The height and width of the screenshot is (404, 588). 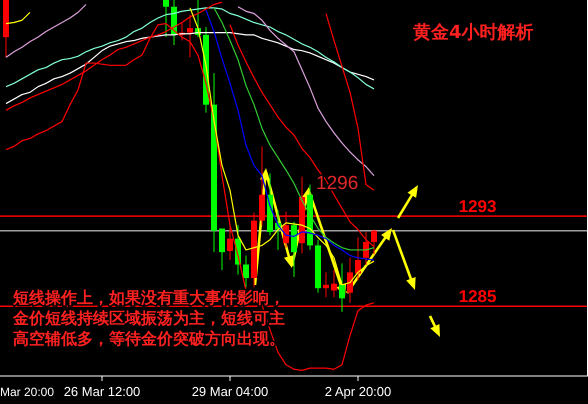 What do you see at coordinates (230, 391) in the screenshot?
I see `x-tick-label: 29 Mar 04:00` at bounding box center [230, 391].